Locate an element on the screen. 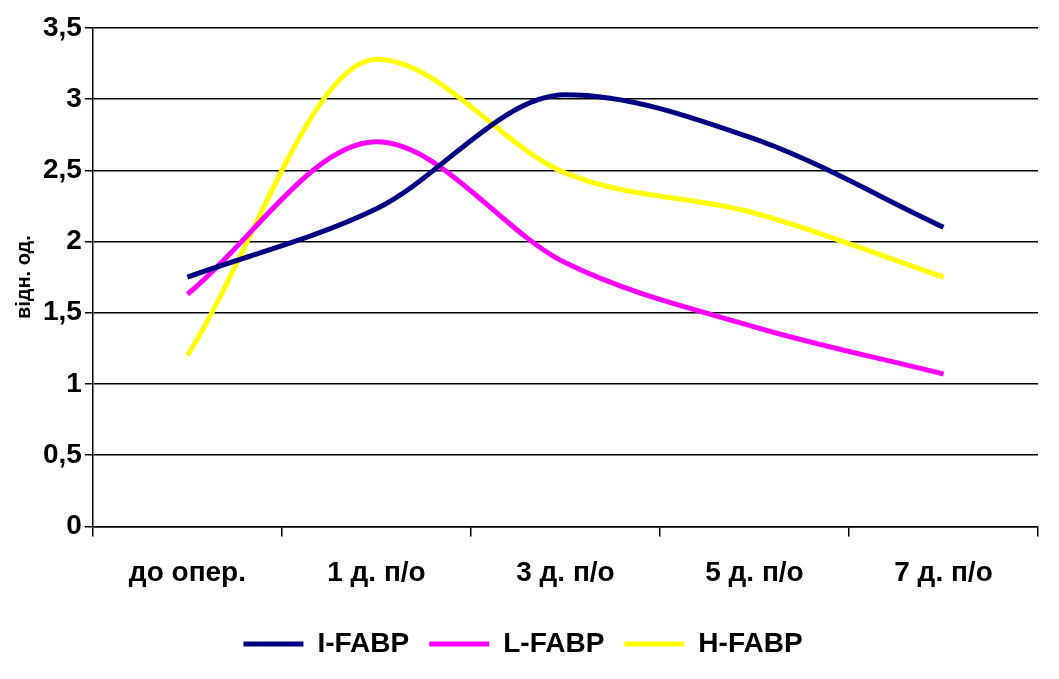  legend-label: H-FABP is located at coordinates (750, 642).